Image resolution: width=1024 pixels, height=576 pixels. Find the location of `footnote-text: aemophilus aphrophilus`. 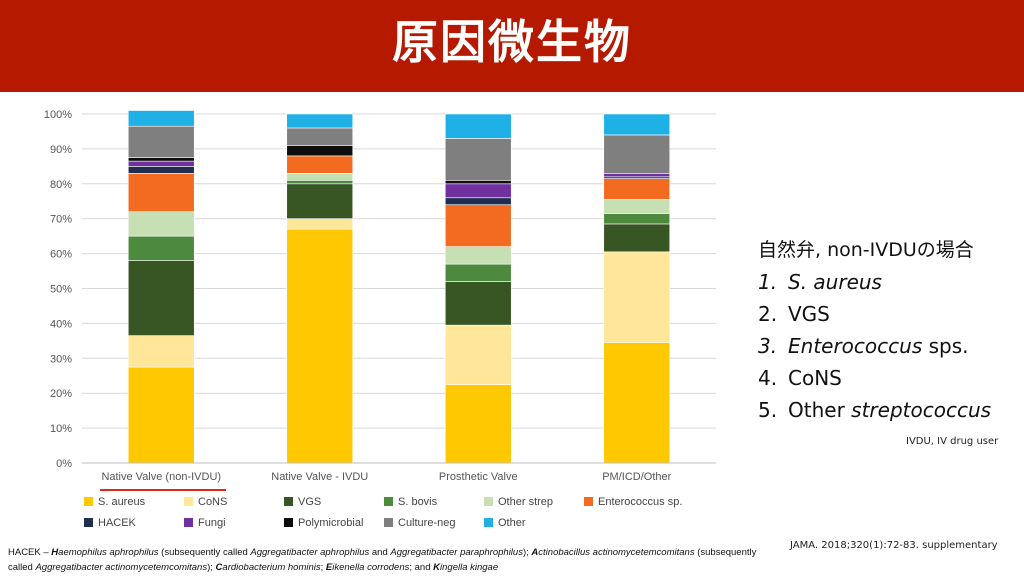

footnote-text: aemophilus aphrophilus is located at coordinates (108, 552).